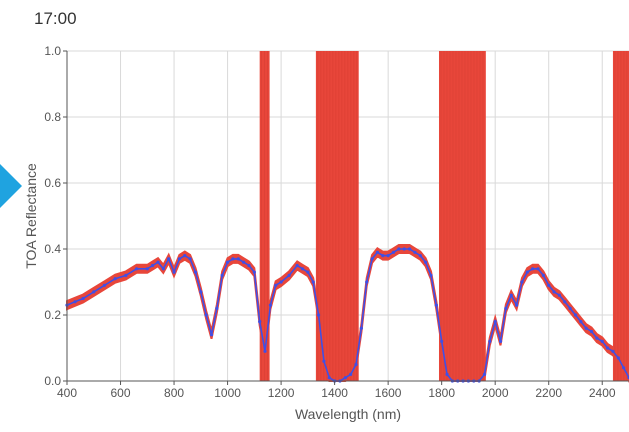 The image size is (629, 432). What do you see at coordinates (31, 216) in the screenshot?
I see `y-axis-title: TOA Reflectance` at bounding box center [31, 216].